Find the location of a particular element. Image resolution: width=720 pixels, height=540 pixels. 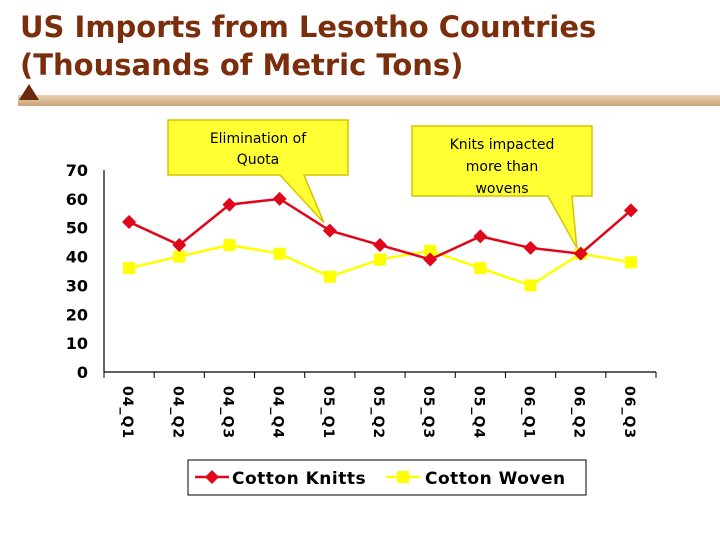

x-tick-label: 04_Q1 is located at coordinates (127, 412).